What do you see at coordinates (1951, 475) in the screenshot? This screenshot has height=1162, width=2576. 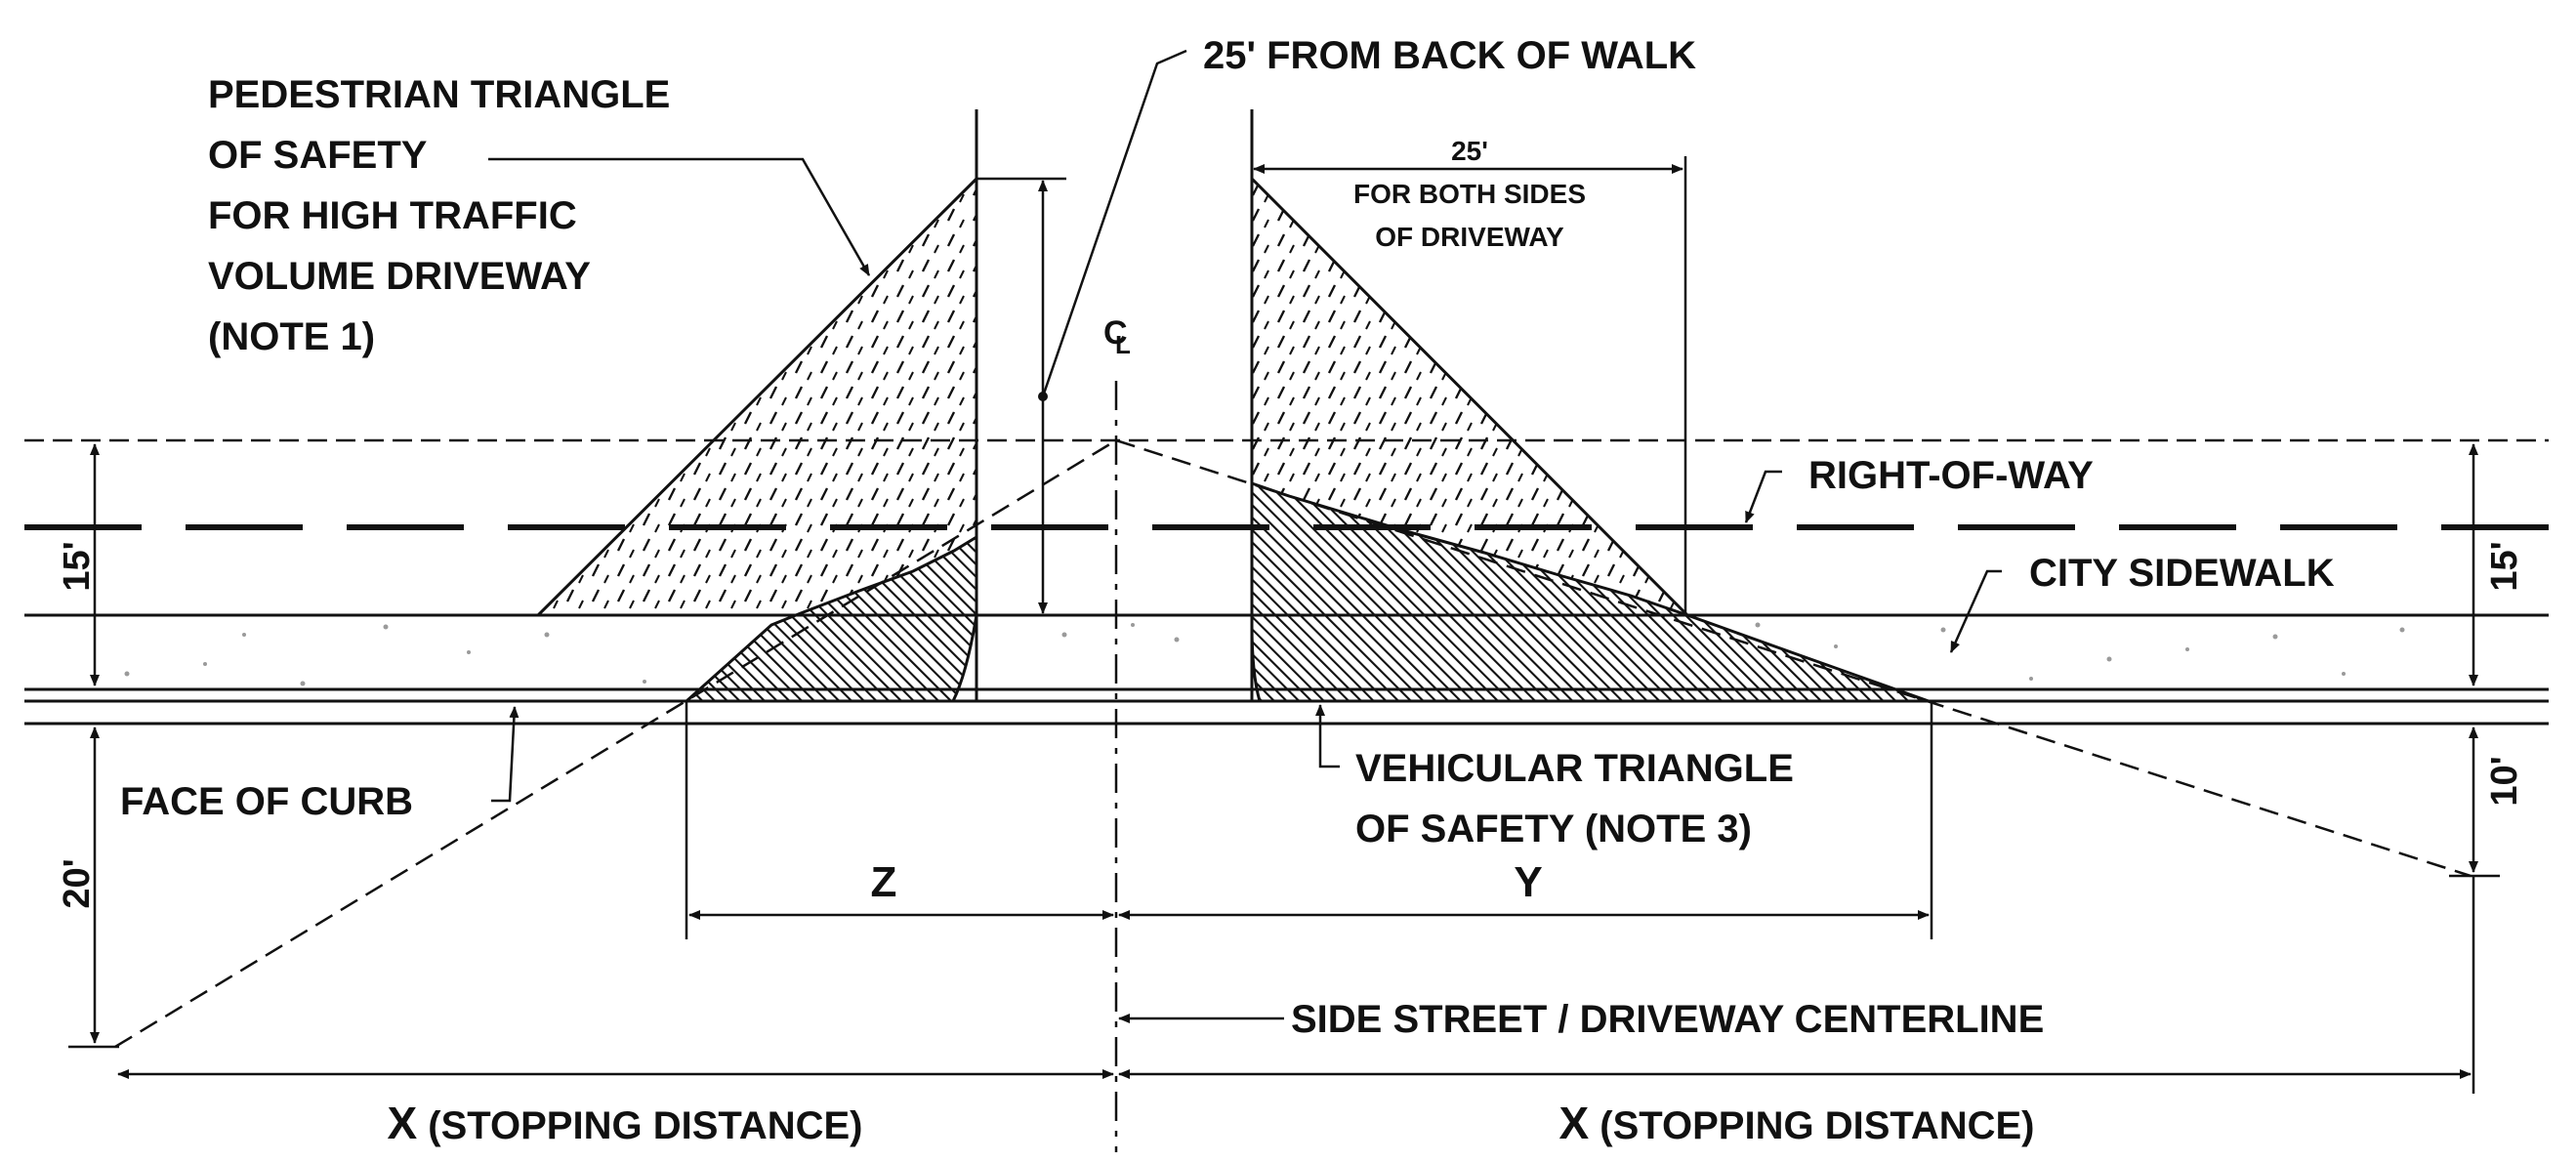 I see `right-of-way-label: RIGHT-OF-WAY` at bounding box center [1951, 475].